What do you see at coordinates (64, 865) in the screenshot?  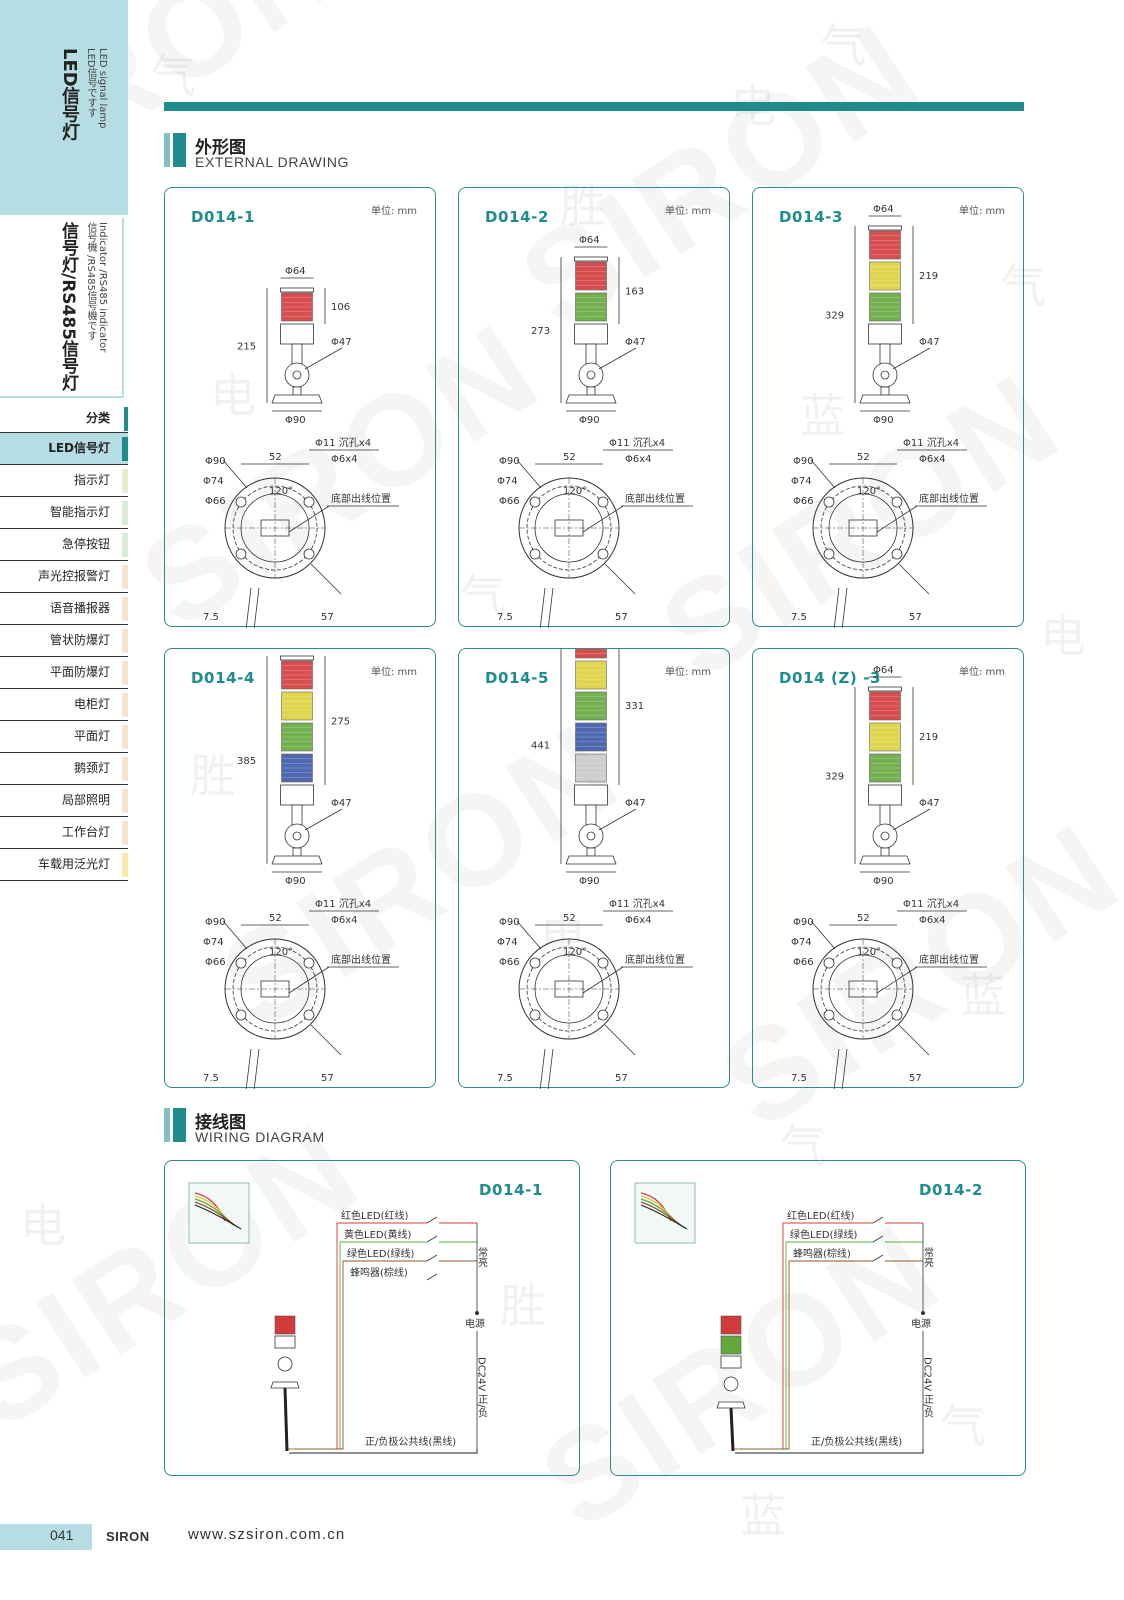 I see `nav-item: 车载用泛光灯` at bounding box center [64, 865].